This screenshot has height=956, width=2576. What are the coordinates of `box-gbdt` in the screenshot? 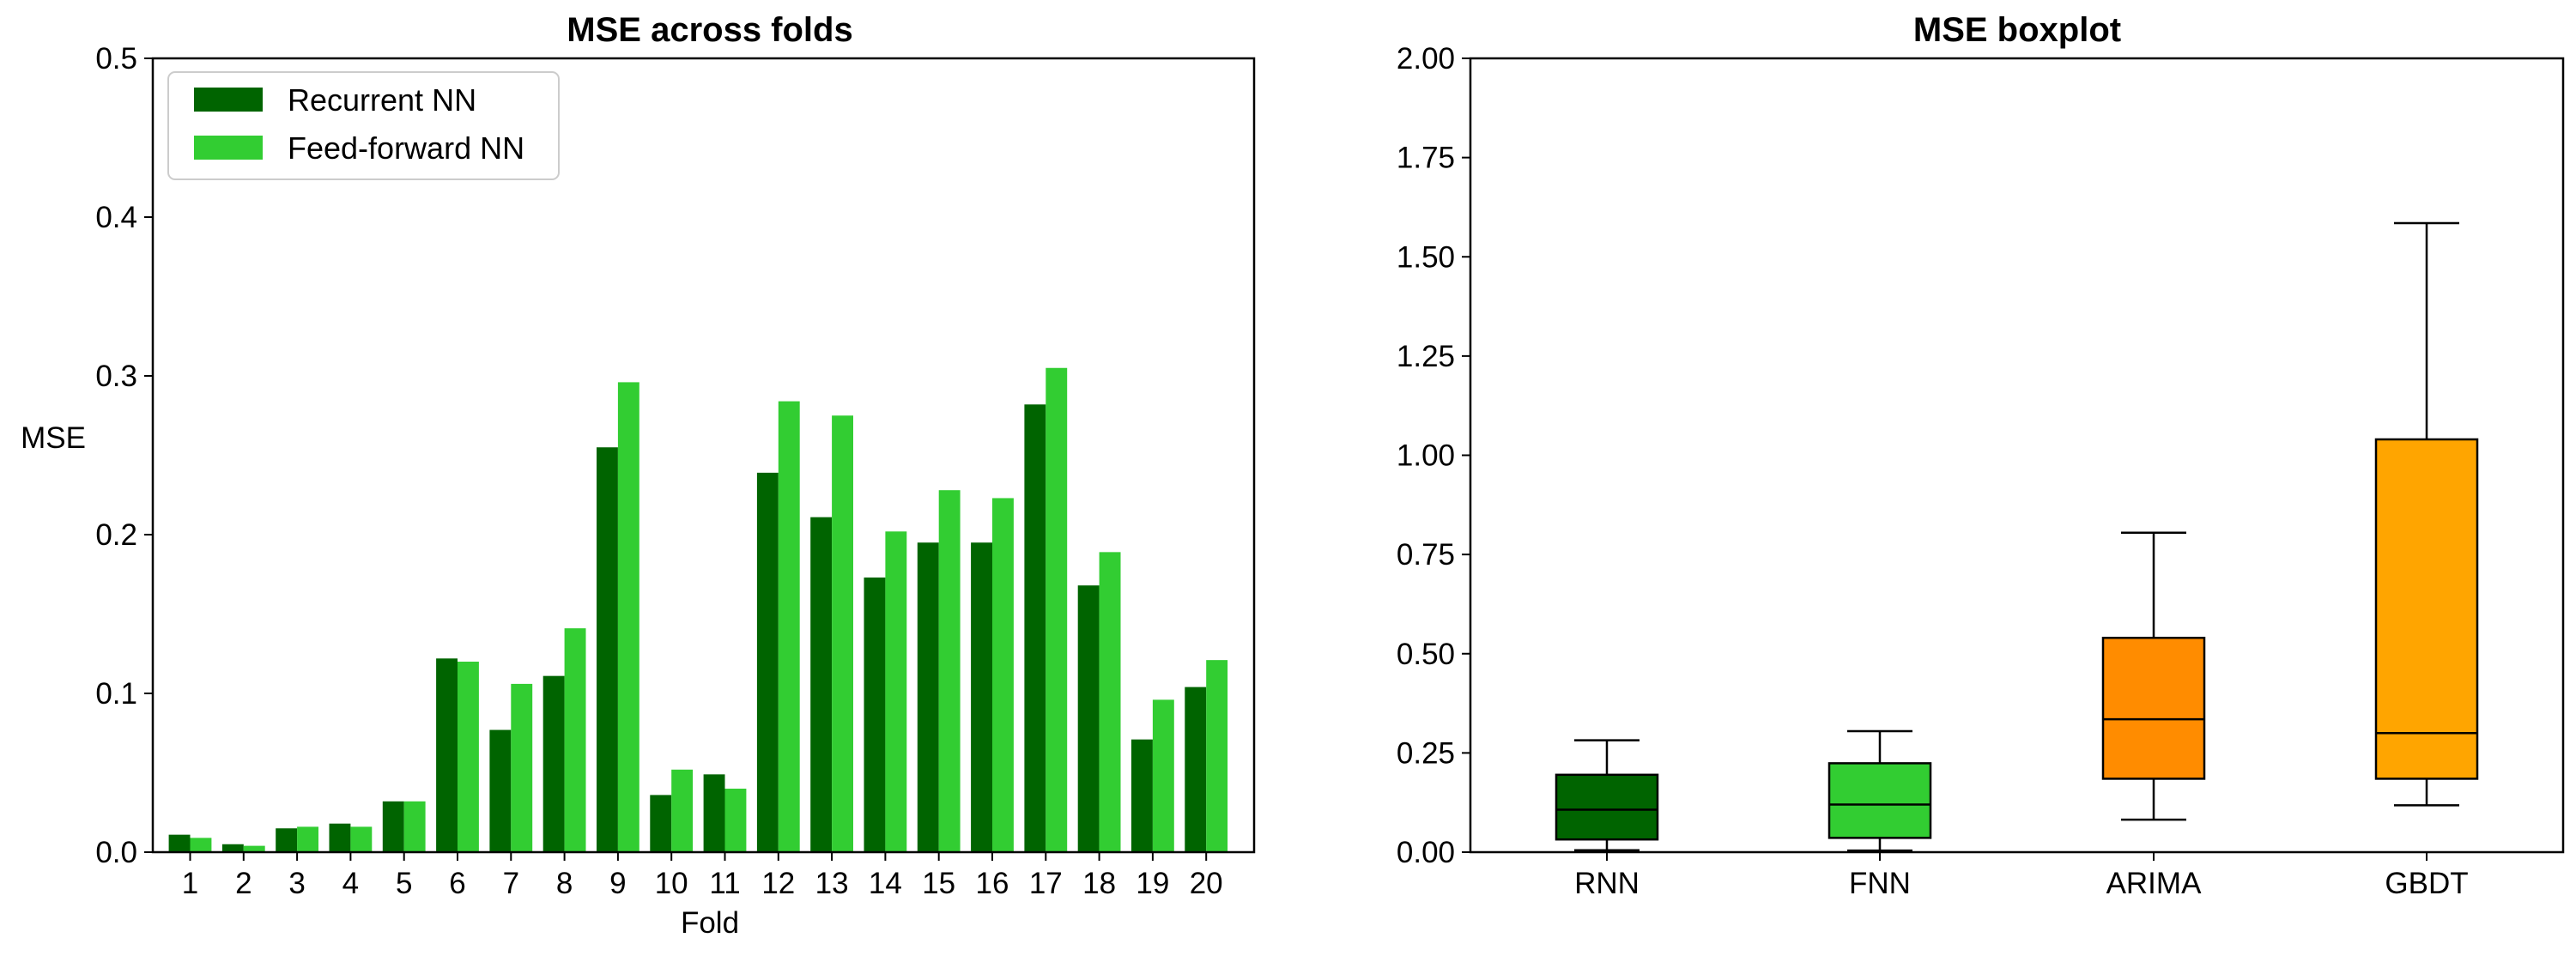 It's located at (2426, 514).